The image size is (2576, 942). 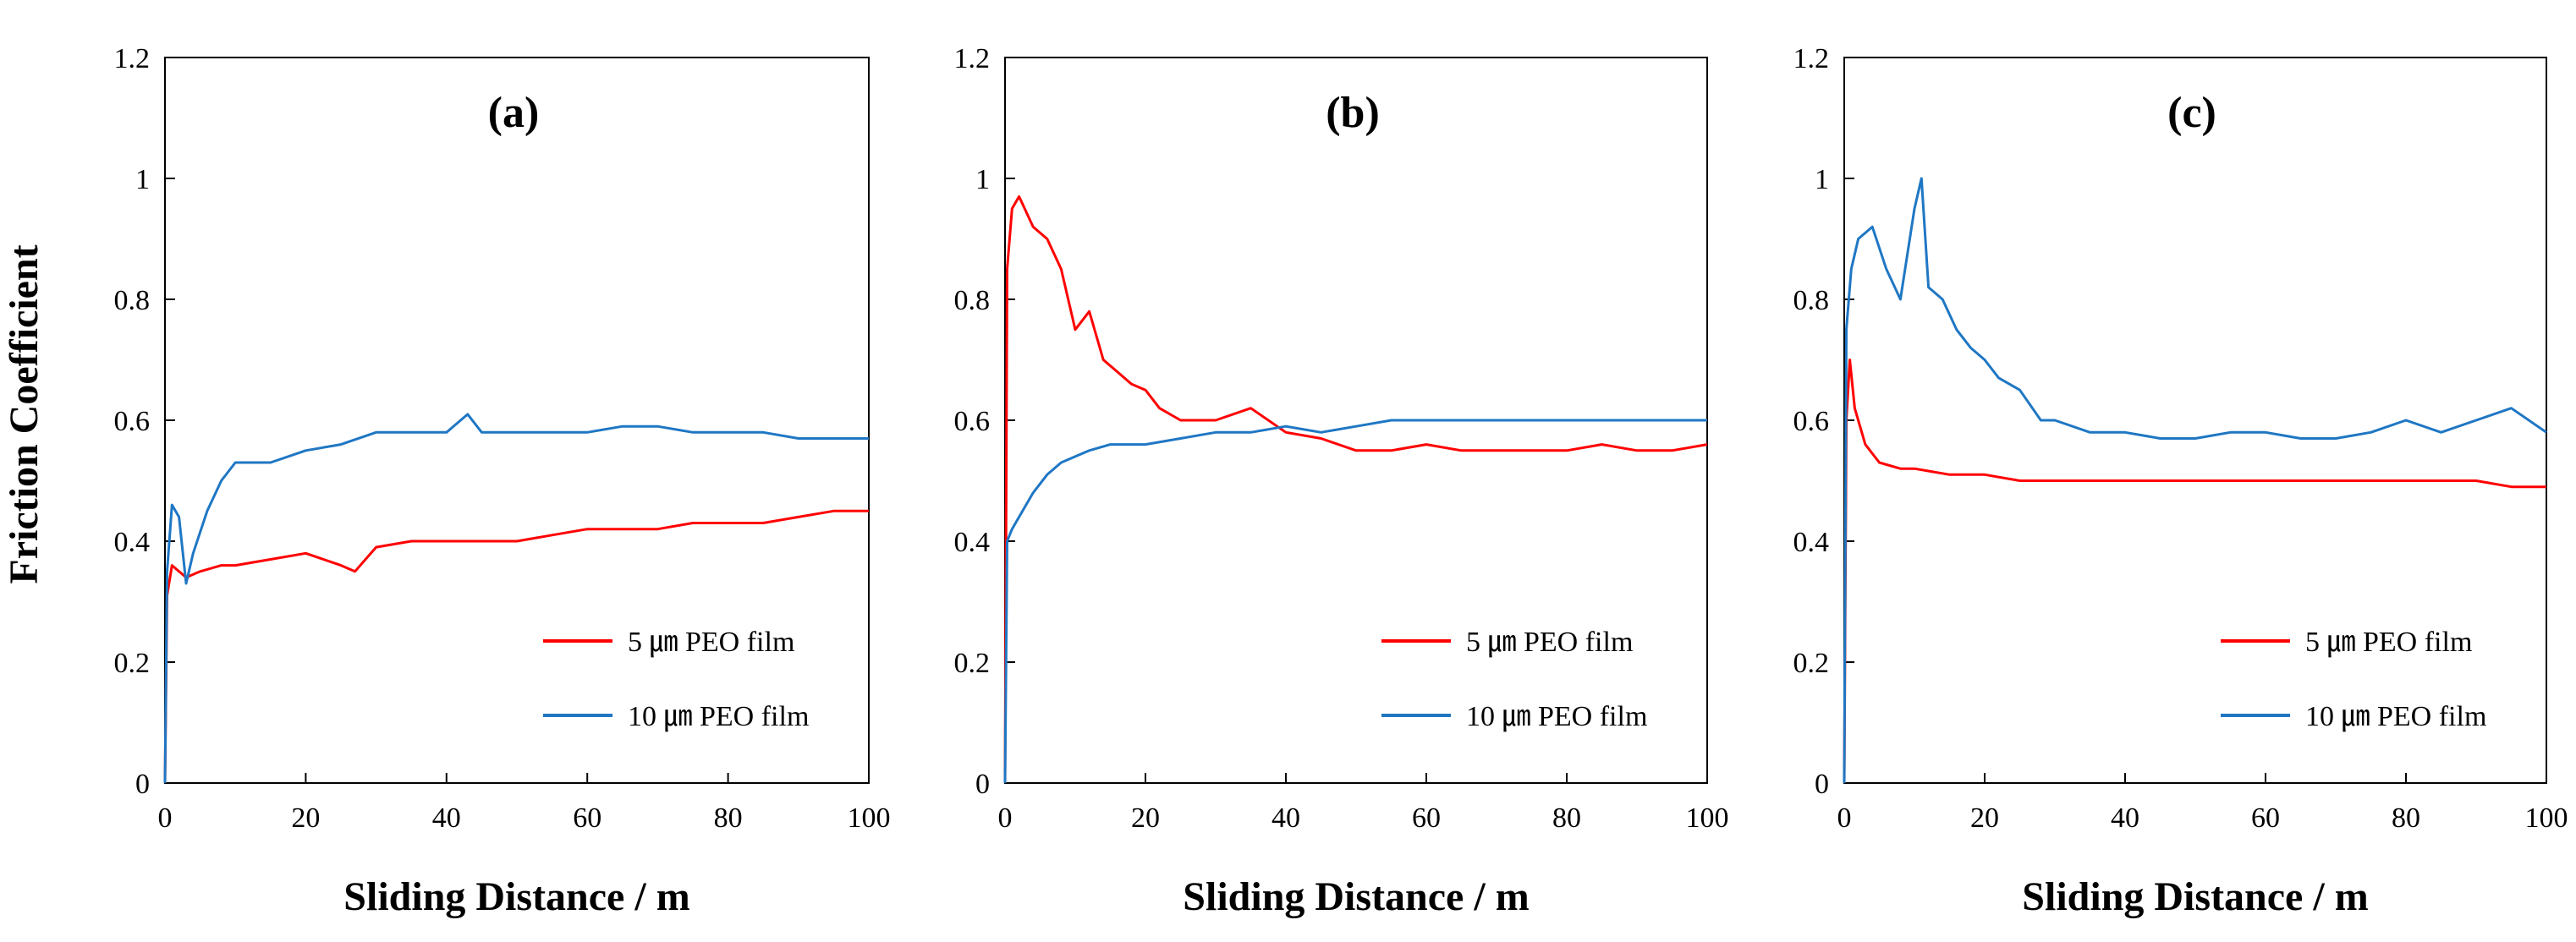 I want to click on panel-title: (a), so click(x=514, y=113).